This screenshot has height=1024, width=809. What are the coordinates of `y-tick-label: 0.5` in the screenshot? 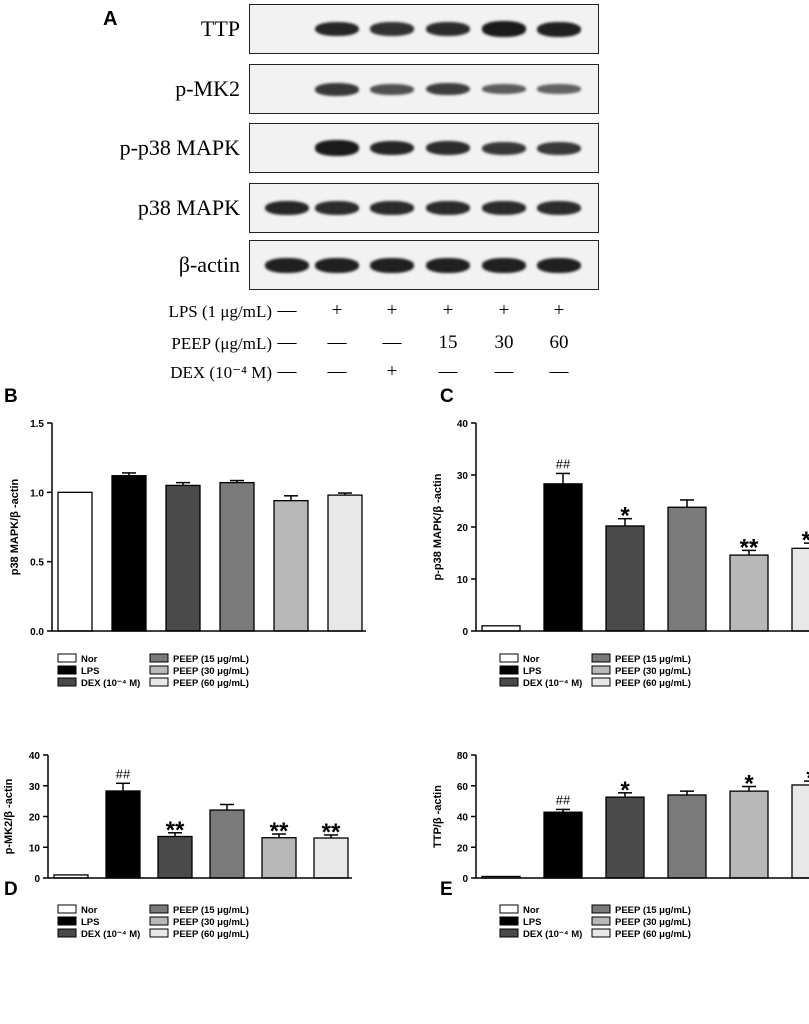 It's located at (37, 563).